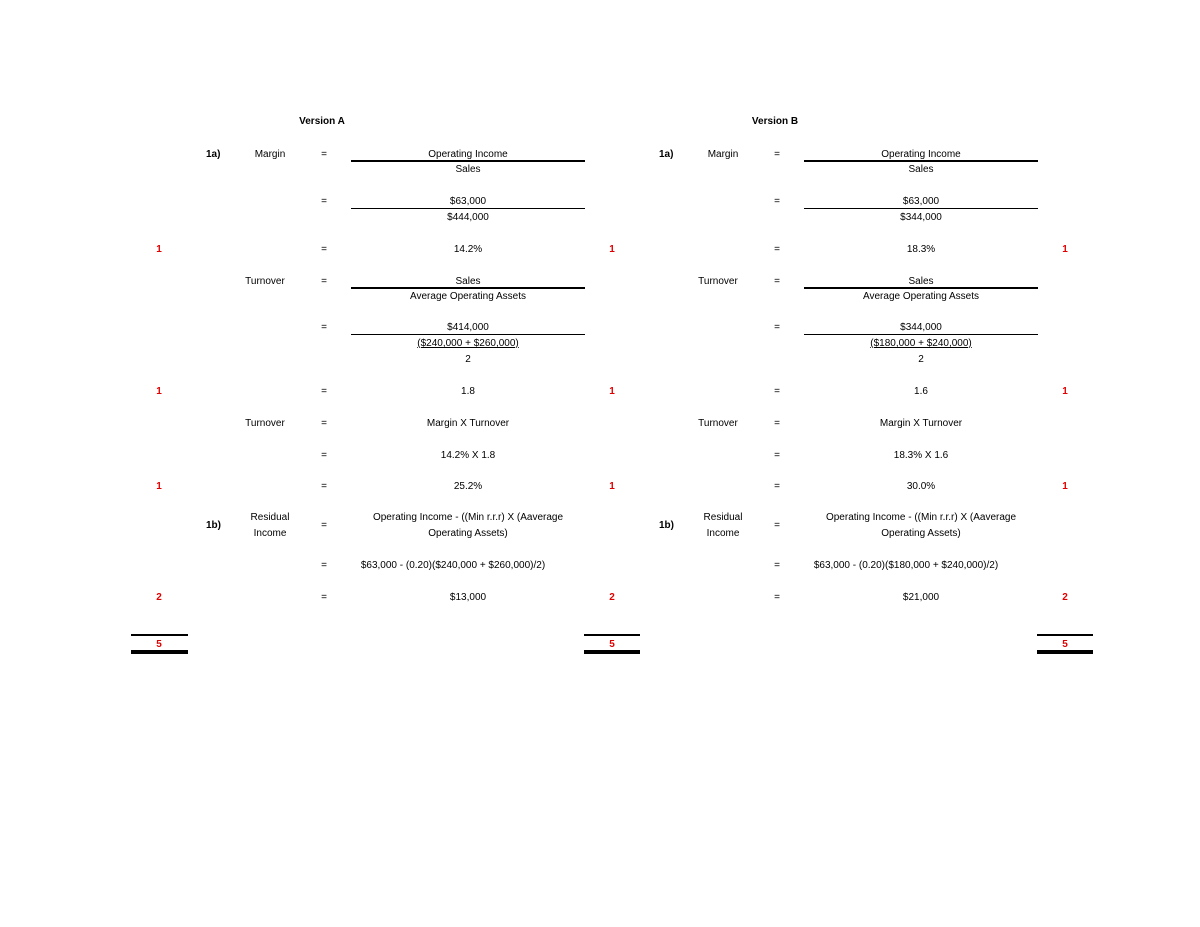 The image size is (1200, 927). I want to click on turnover-denominator: ($180,000 + $240,000), so click(921, 343).